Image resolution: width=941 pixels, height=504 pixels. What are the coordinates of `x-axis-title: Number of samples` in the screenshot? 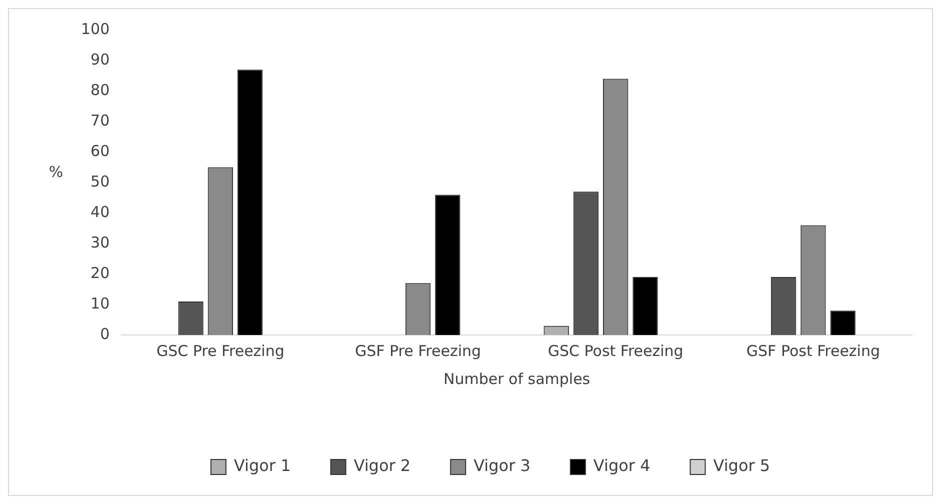 It's located at (517, 379).